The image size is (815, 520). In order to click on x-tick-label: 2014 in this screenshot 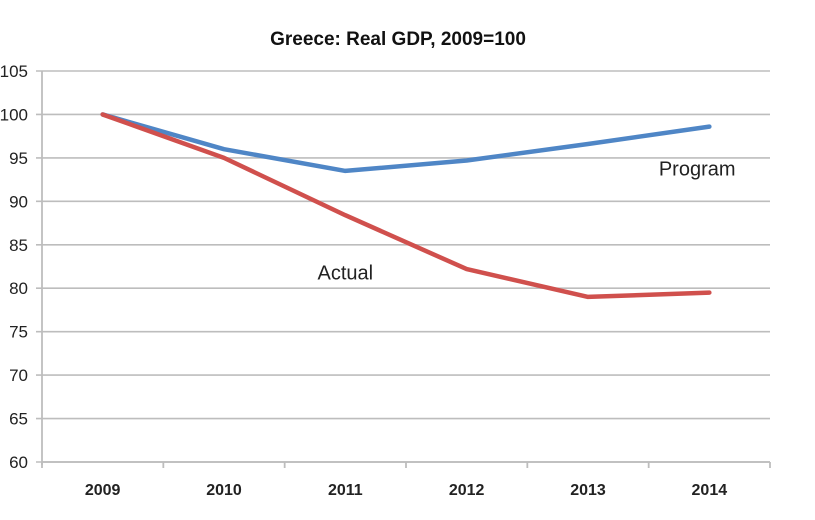, I will do `click(710, 490)`.